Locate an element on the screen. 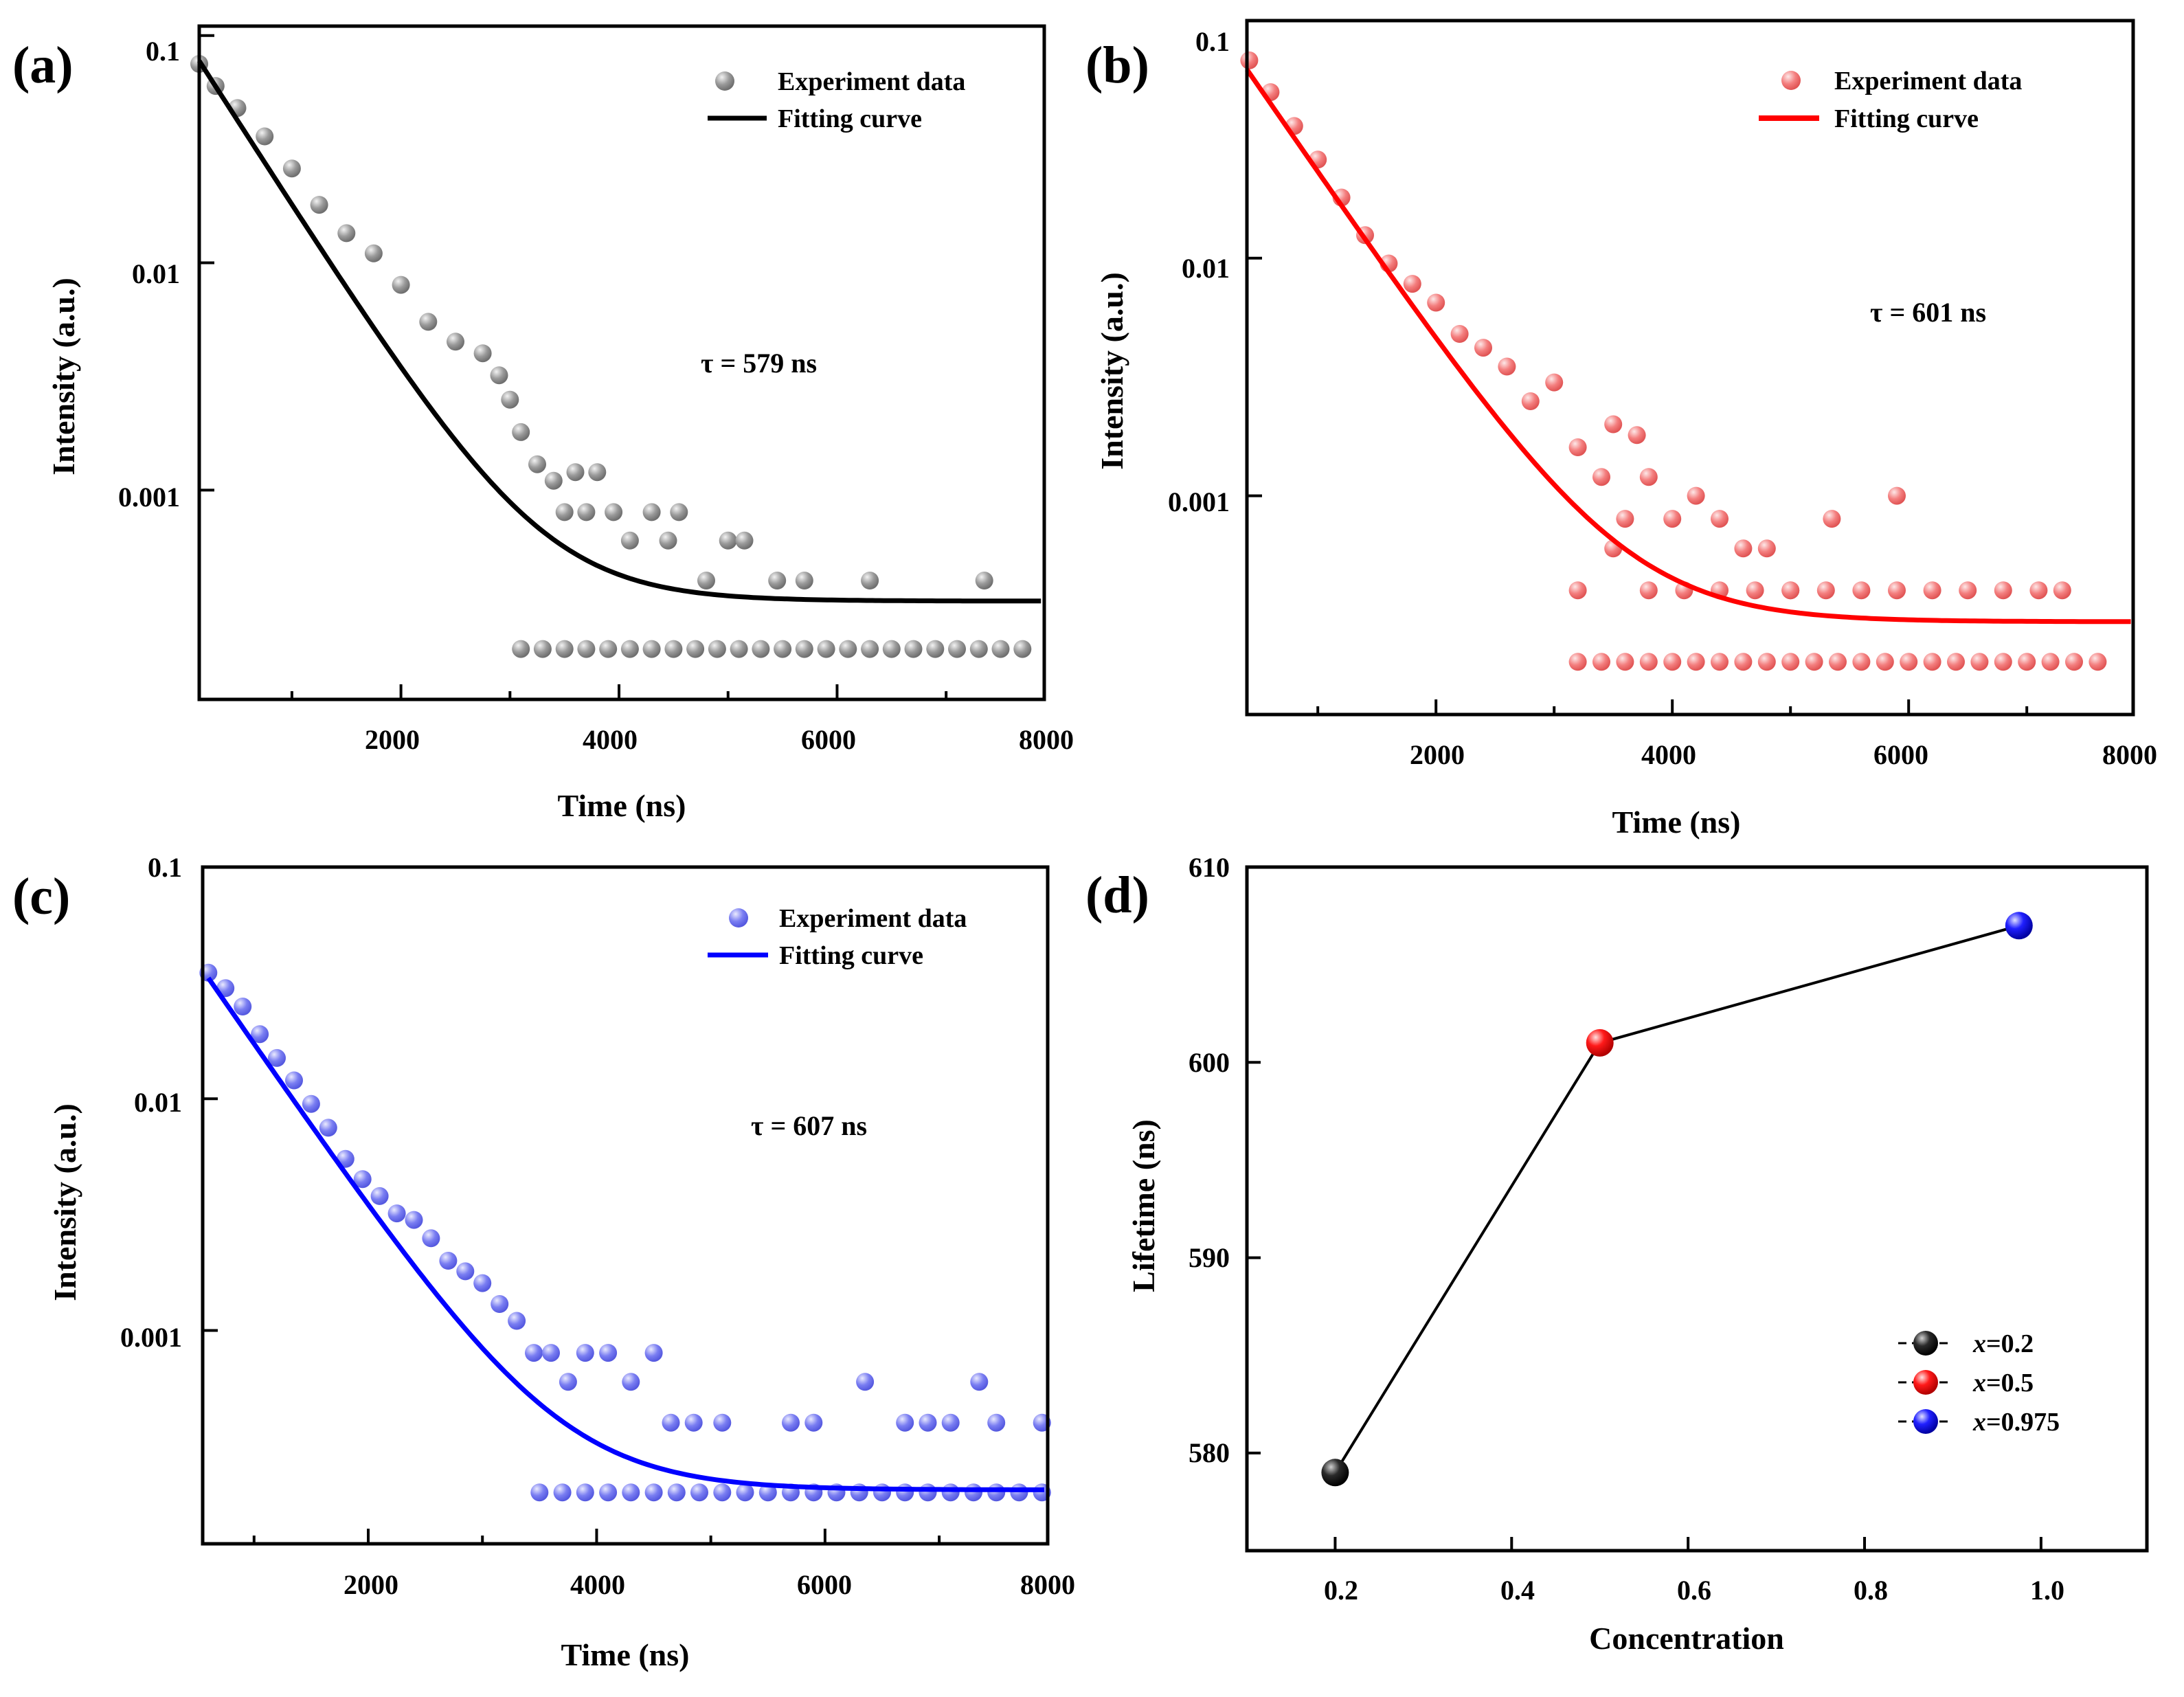  panel-b-scatter-series is located at coordinates (1673, 361).